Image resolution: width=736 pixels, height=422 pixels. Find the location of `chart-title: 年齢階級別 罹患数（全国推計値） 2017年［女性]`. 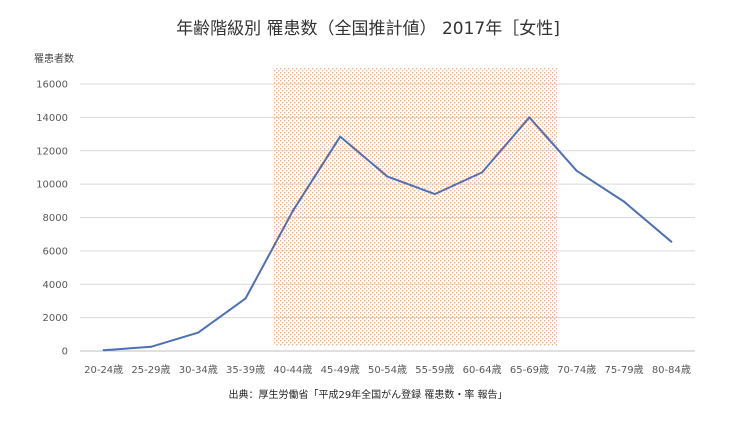

chart-title: 年齢階級別 罹患数（全国推計値） 2017年［女性] is located at coordinates (368, 29).